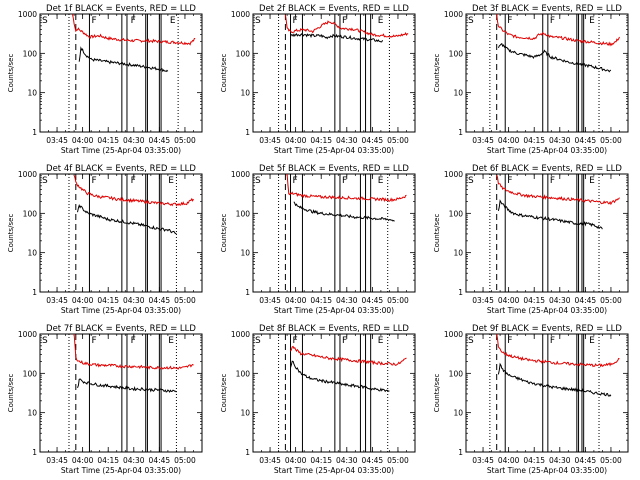 The width and height of the screenshot is (640, 480). I want to click on chart-title: Det 6f BLACK = Events, RED = LLD, so click(547, 169).